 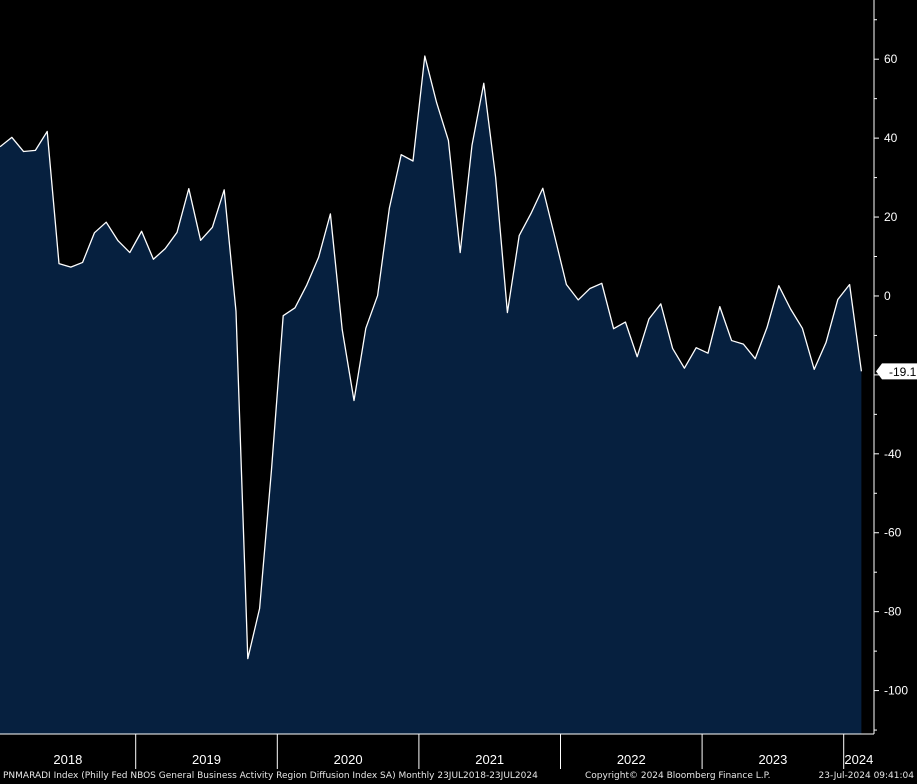 I want to click on y-tick-label: 20, so click(x=891, y=217).